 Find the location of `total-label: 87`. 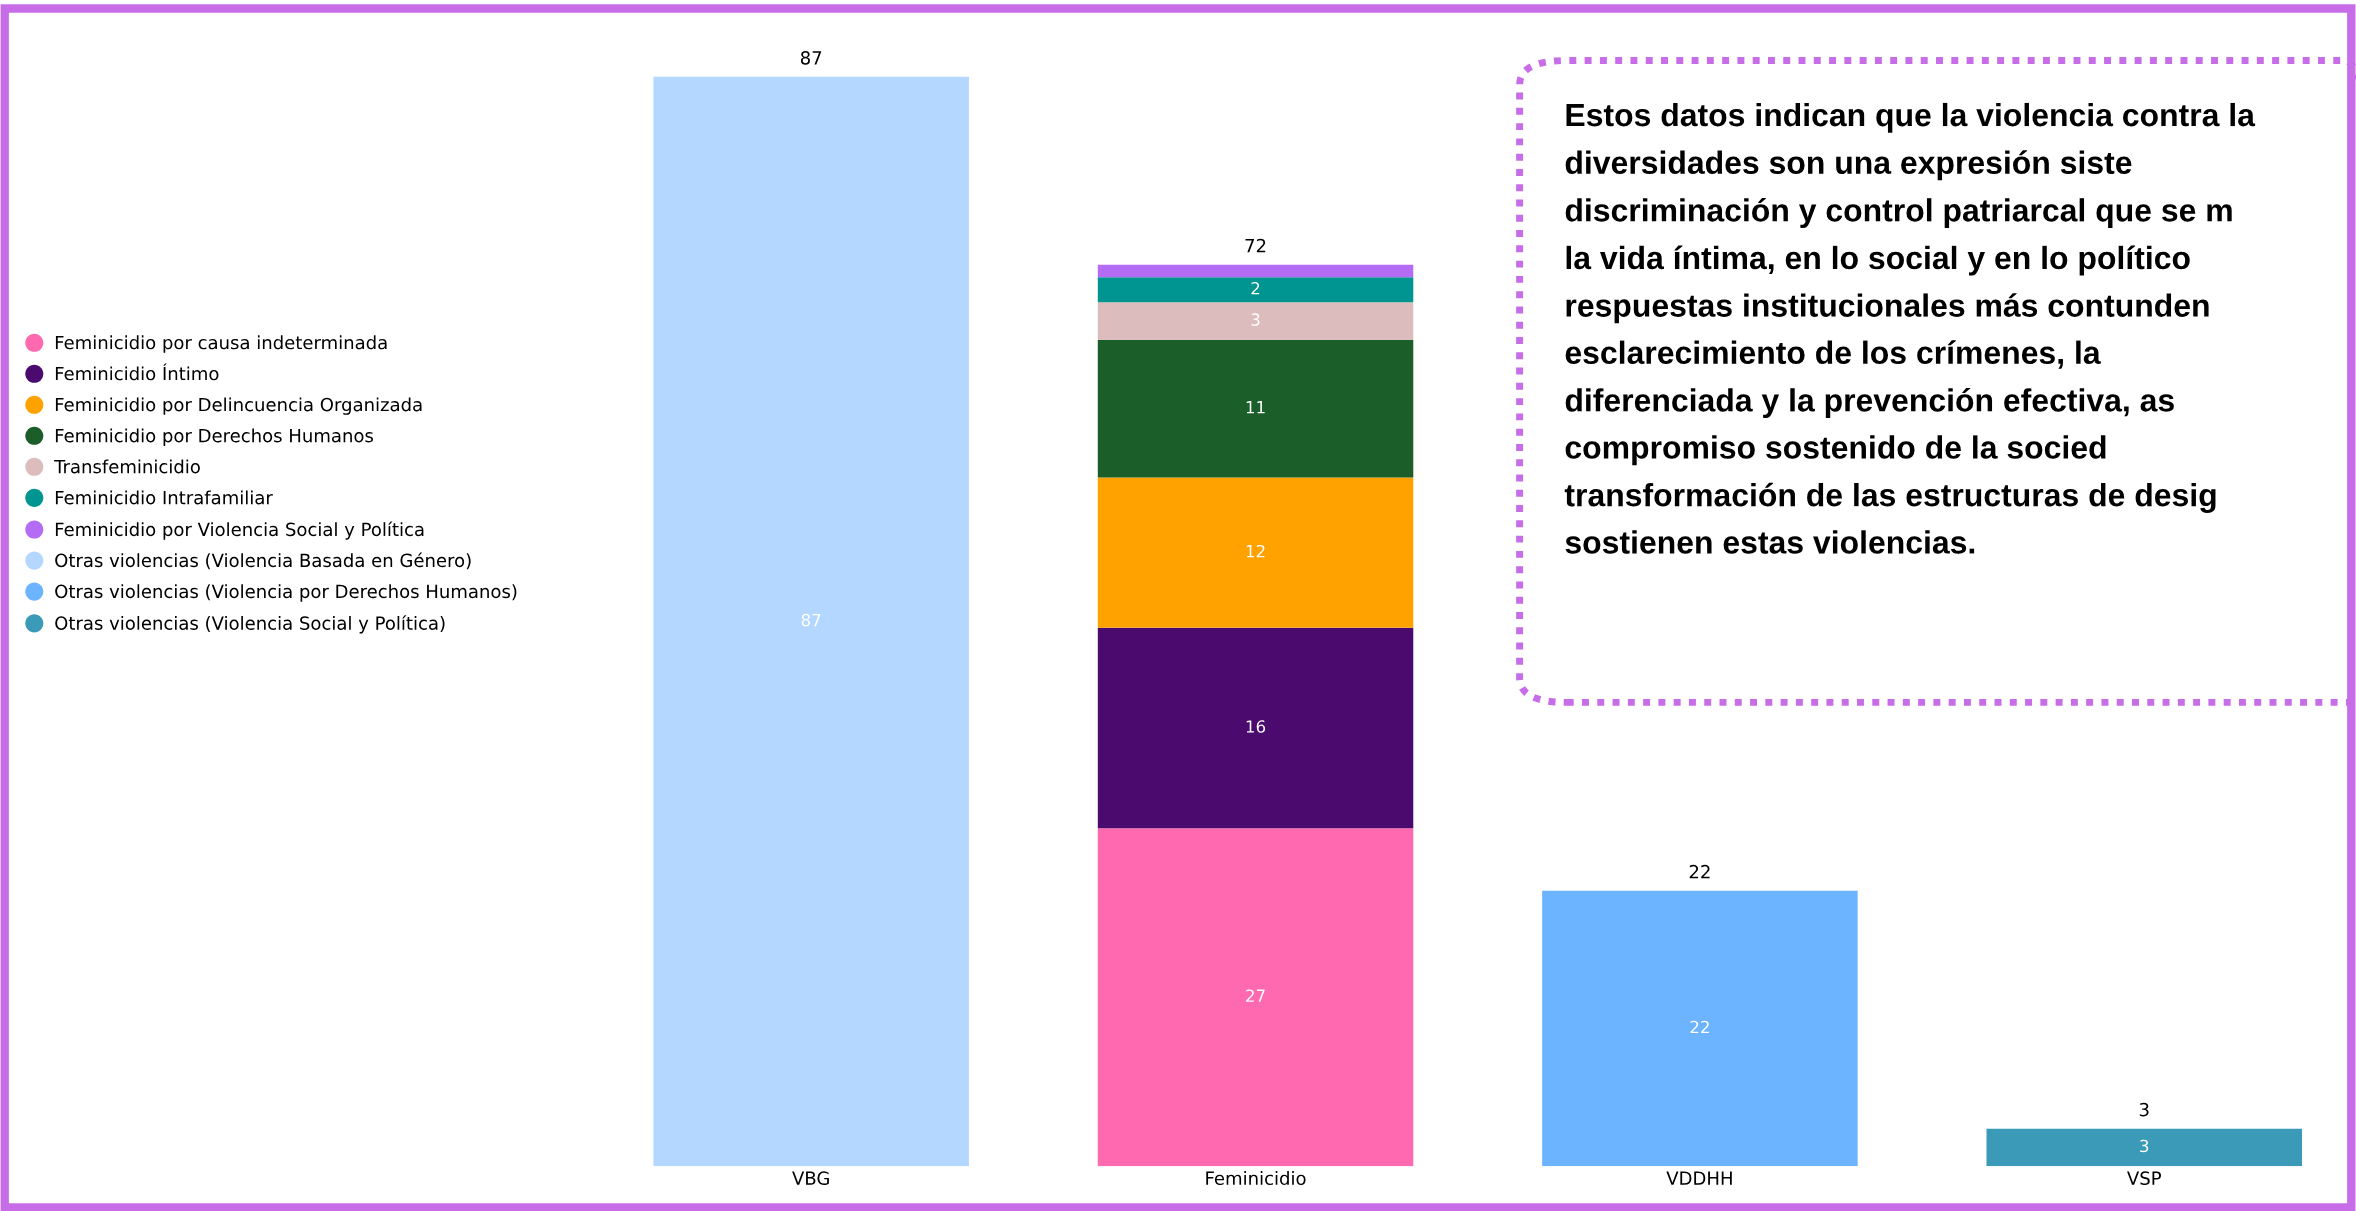

total-label: 87 is located at coordinates (811, 58).